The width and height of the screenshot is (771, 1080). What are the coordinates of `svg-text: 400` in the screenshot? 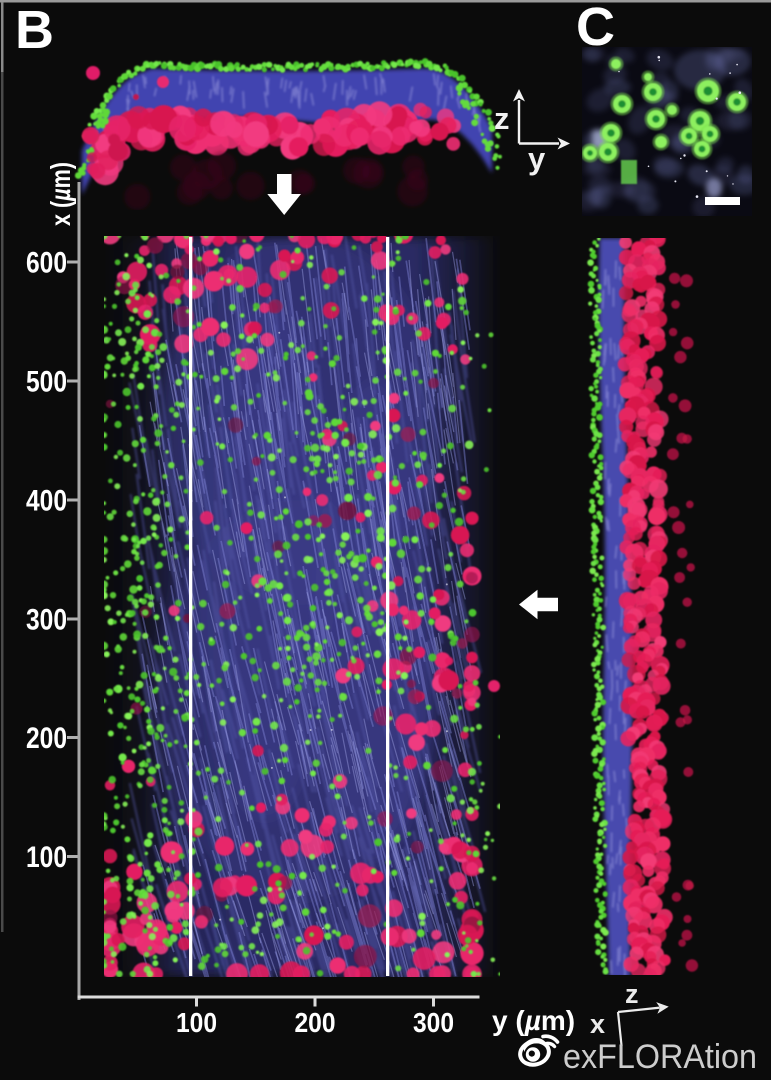 It's located at (46, 501).